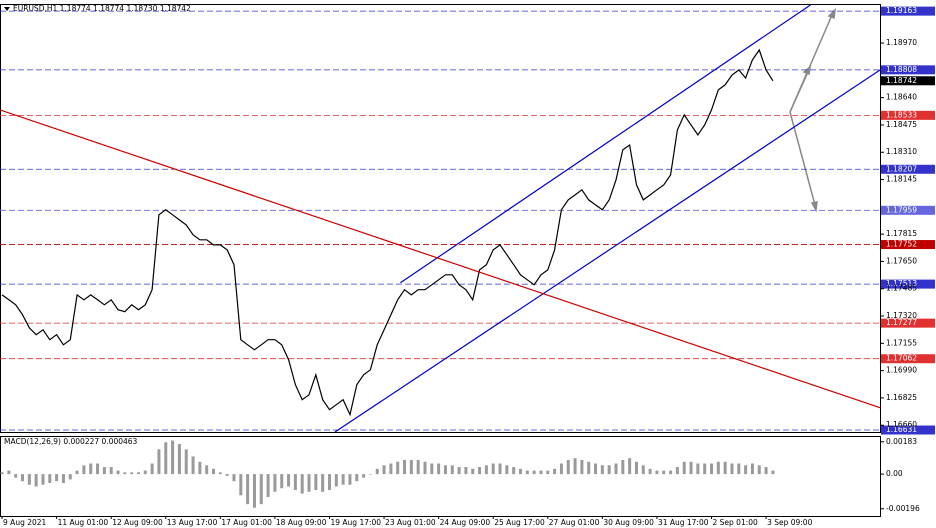 The image size is (936, 528). I want to click on macd-title: MACD(12,26,9) 0.000227 0.000463, so click(71, 441).